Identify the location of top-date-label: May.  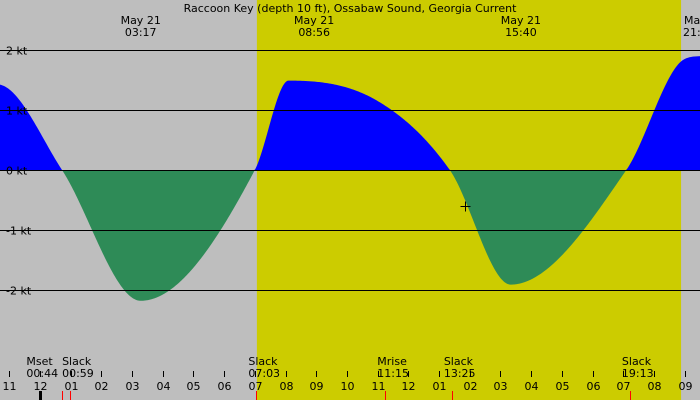
(692, 20).